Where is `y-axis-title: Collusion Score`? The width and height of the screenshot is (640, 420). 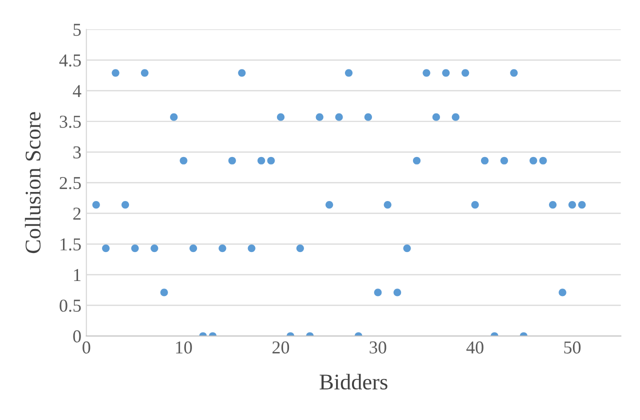
y-axis-title: Collusion Score is located at coordinates (32, 183).